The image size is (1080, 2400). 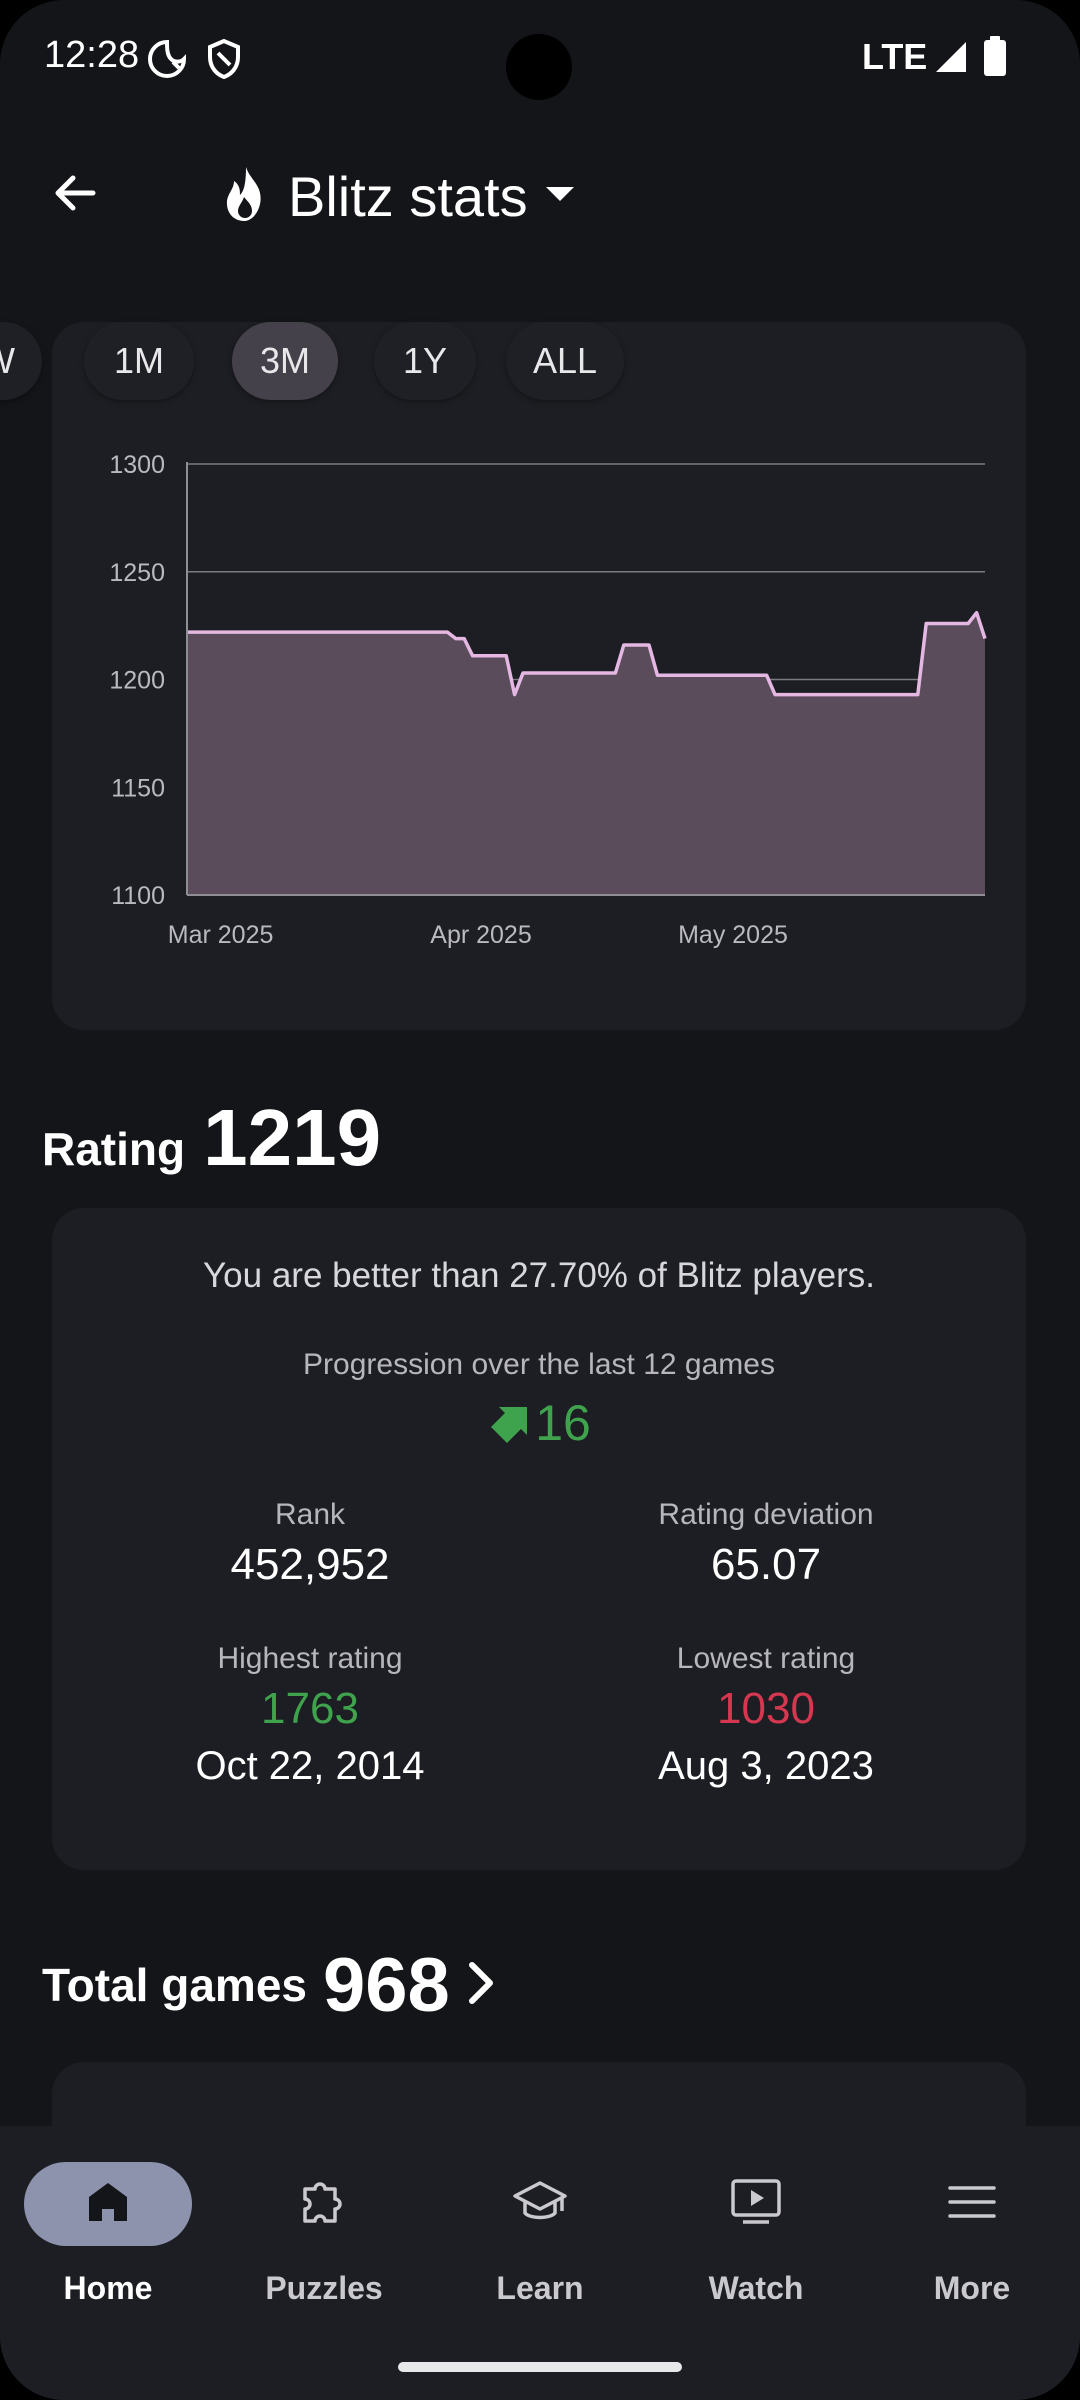 What do you see at coordinates (540, 2367) in the screenshot?
I see `home-gesture-bar` at bounding box center [540, 2367].